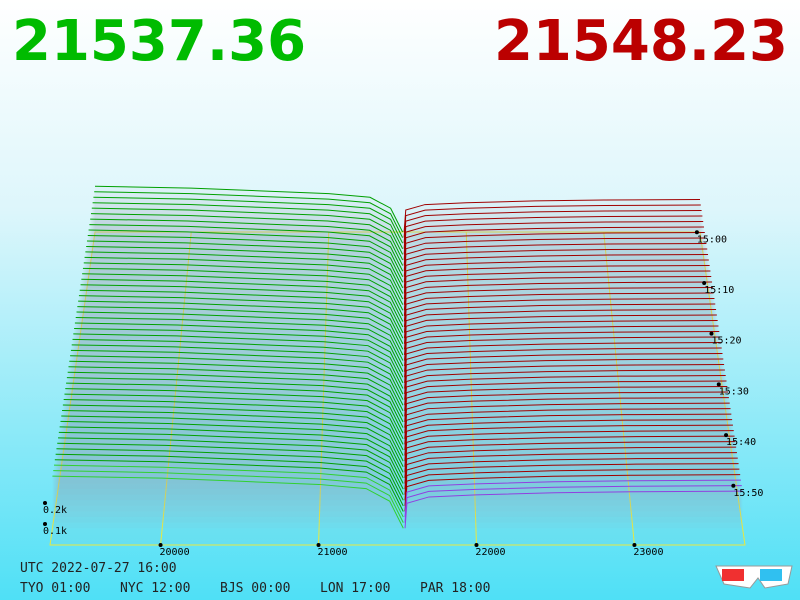 Image resolution: width=800 pixels, height=600 pixels. I want to click on depth-tick-label: 0.2k, so click(55, 510).